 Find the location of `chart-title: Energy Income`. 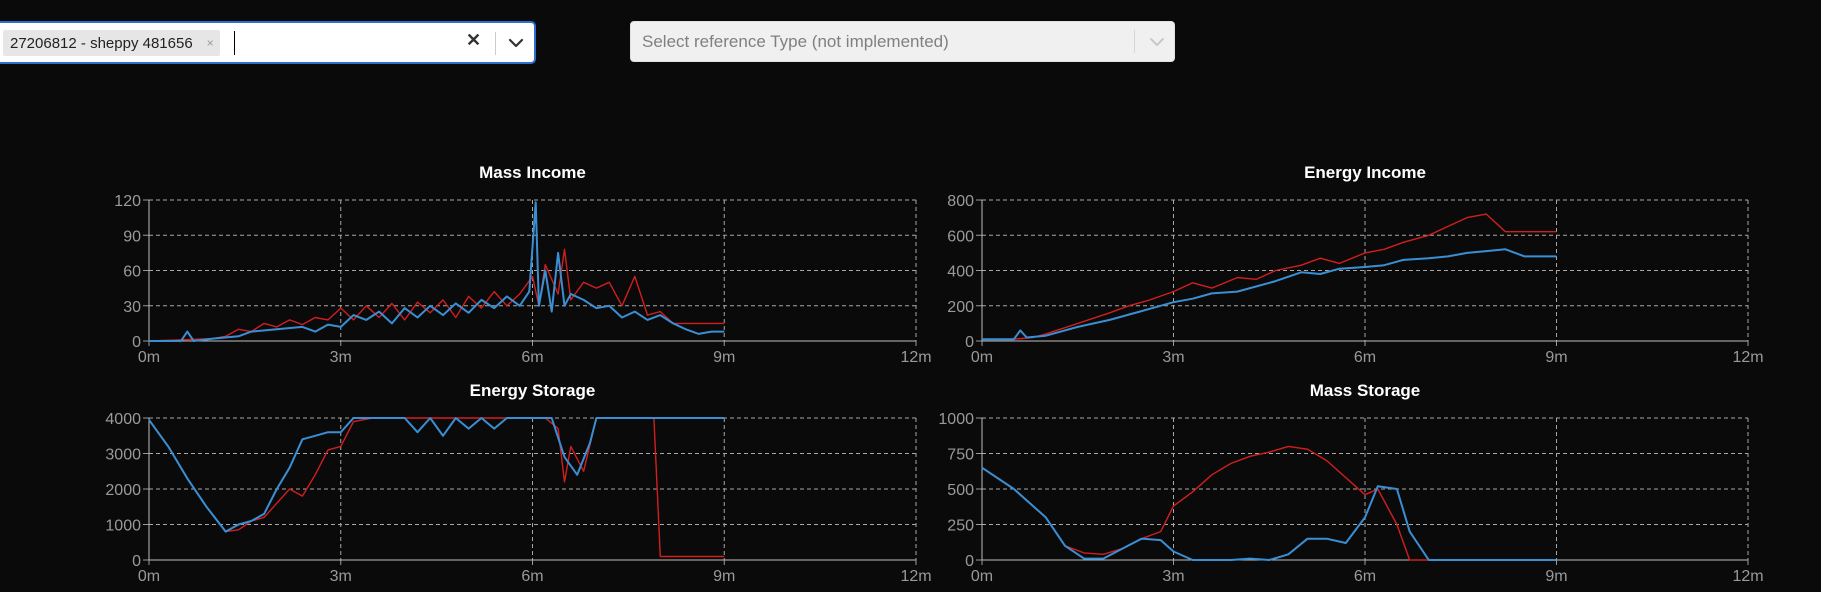

chart-title: Energy Income is located at coordinates (1365, 172).